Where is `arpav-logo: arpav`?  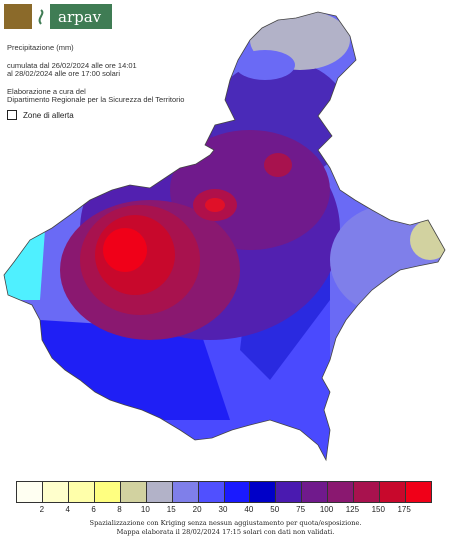
arpav-logo: arpav is located at coordinates (58, 16).